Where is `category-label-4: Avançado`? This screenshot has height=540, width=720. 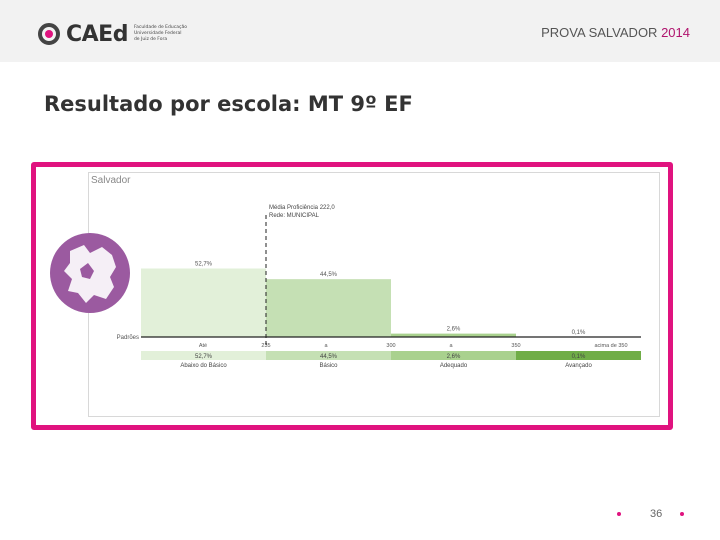 category-label-4: Avançado is located at coordinates (578, 366).